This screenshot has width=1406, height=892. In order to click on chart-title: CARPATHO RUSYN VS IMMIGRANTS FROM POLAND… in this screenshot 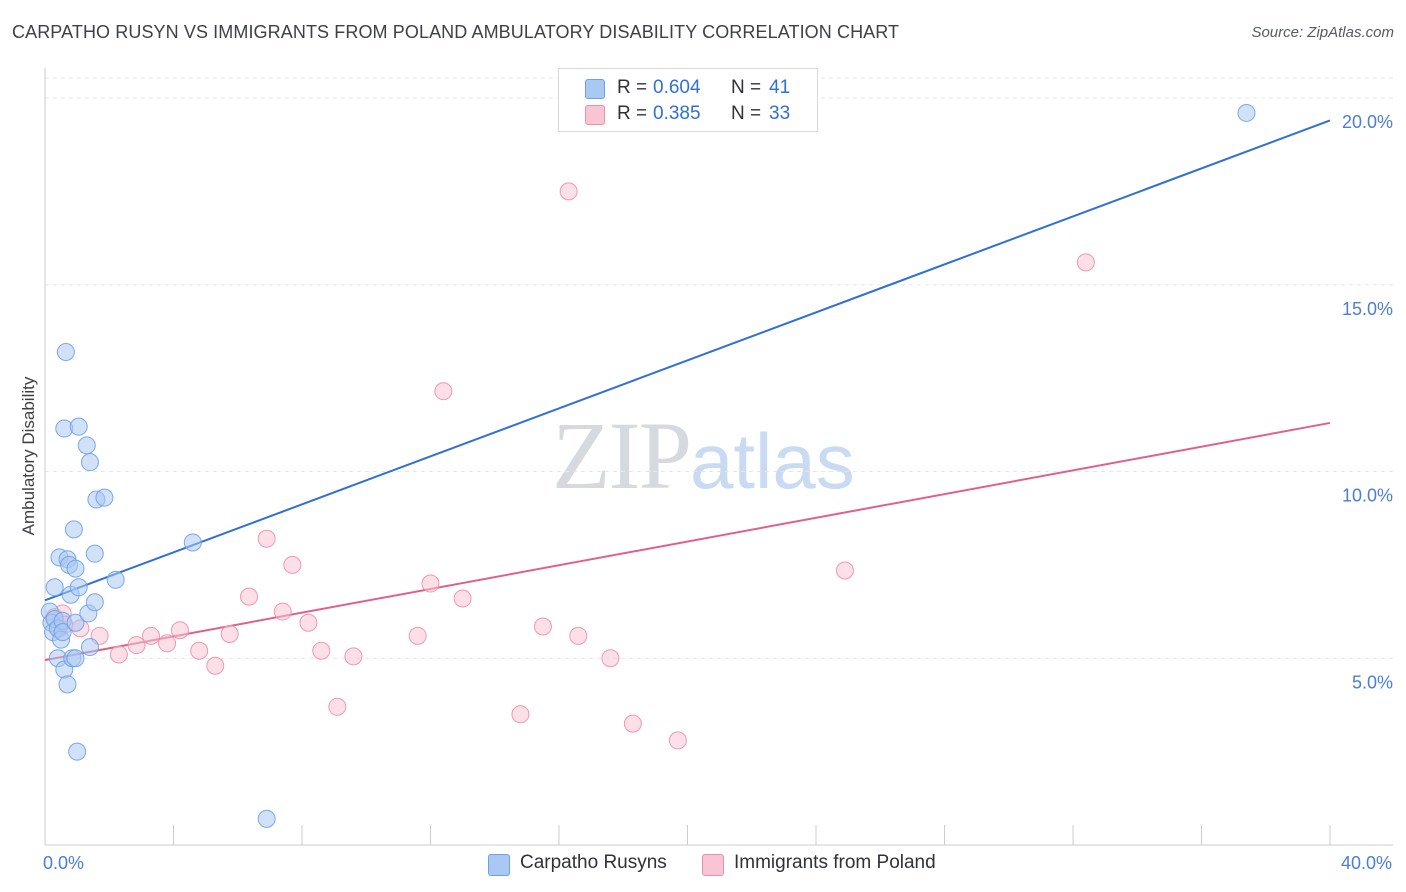, I will do `click(456, 32)`.